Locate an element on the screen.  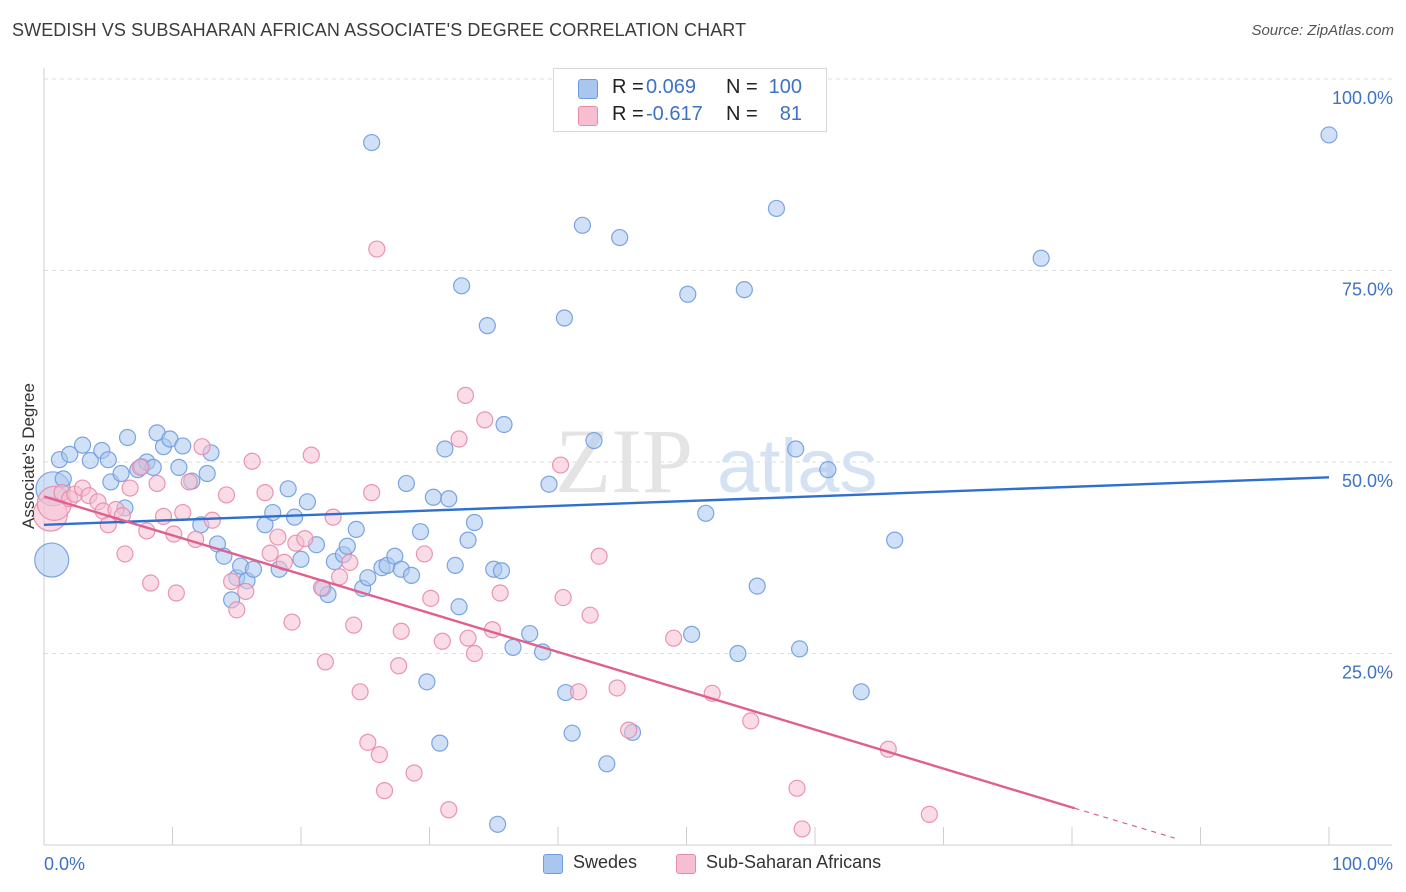
africans-trend-extension is located at coordinates (1124, 823).